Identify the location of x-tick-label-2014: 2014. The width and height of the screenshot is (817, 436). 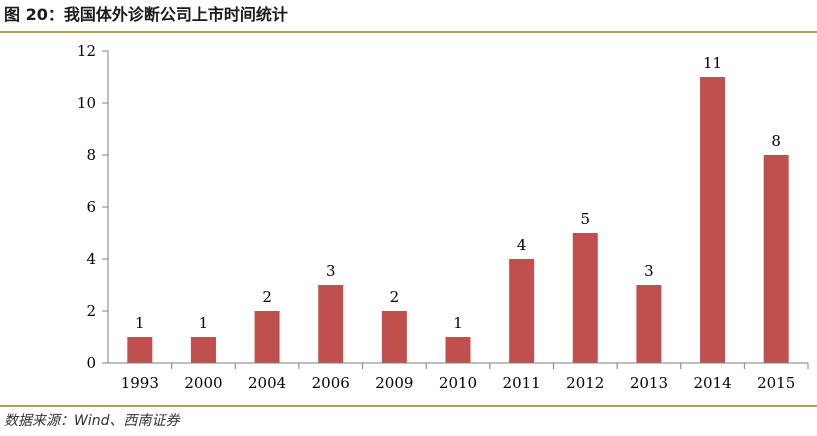
(712, 383).